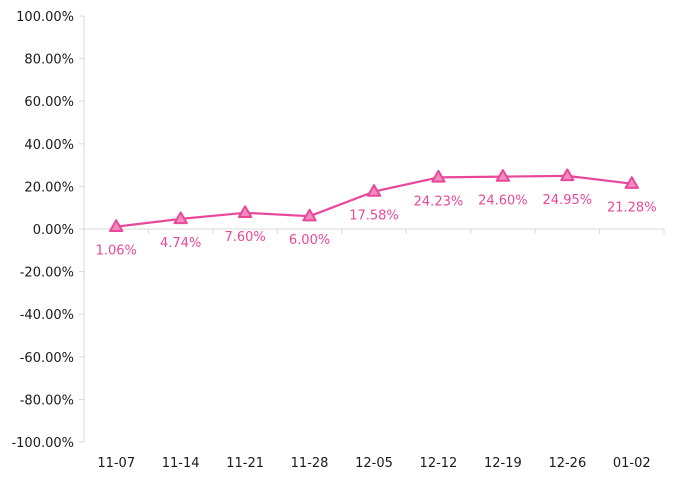 This screenshot has height=480, width=674. I want to click on x-tick-label: 11-07, so click(116, 463).